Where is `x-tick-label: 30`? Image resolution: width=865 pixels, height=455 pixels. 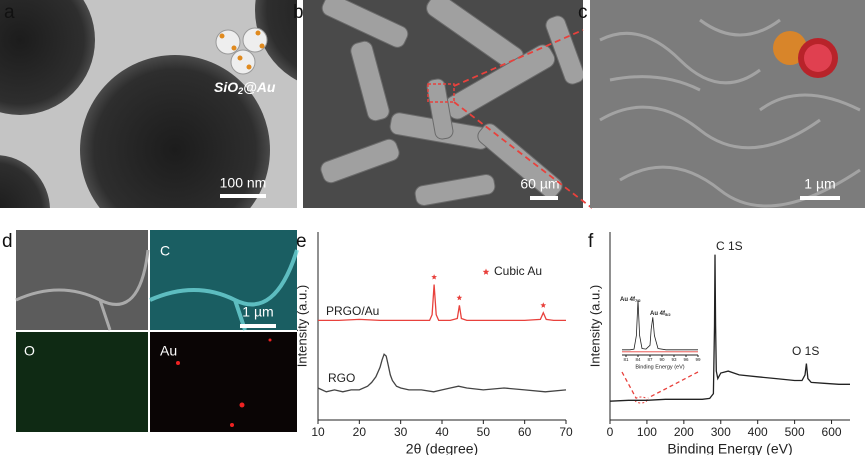
x-tick-label: 30 is located at coordinates (401, 432).